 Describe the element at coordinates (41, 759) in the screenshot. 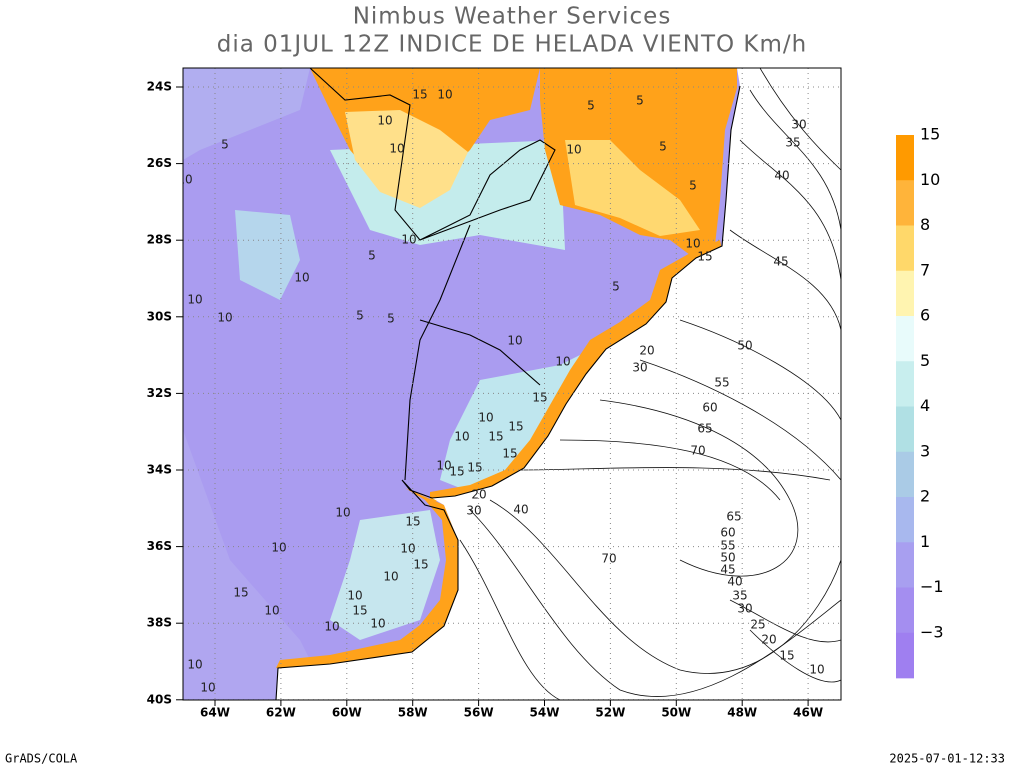

I see `footer-left: GrADS/COLA` at that location.